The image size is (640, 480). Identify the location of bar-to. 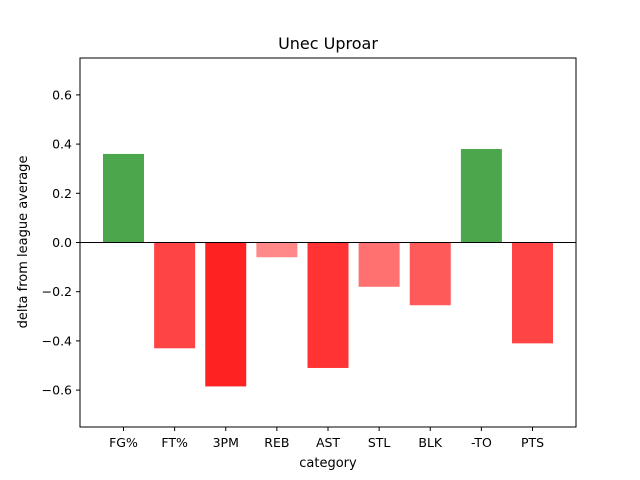
(481, 196).